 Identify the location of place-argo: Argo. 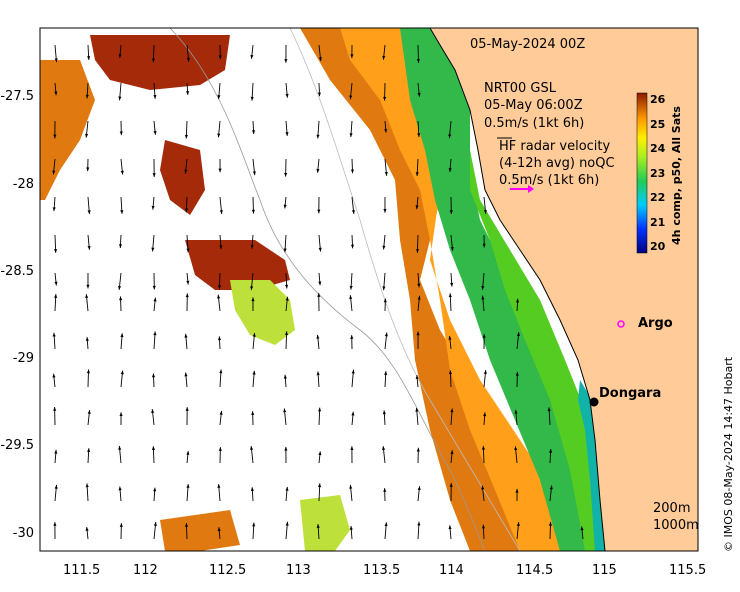
(655, 323).